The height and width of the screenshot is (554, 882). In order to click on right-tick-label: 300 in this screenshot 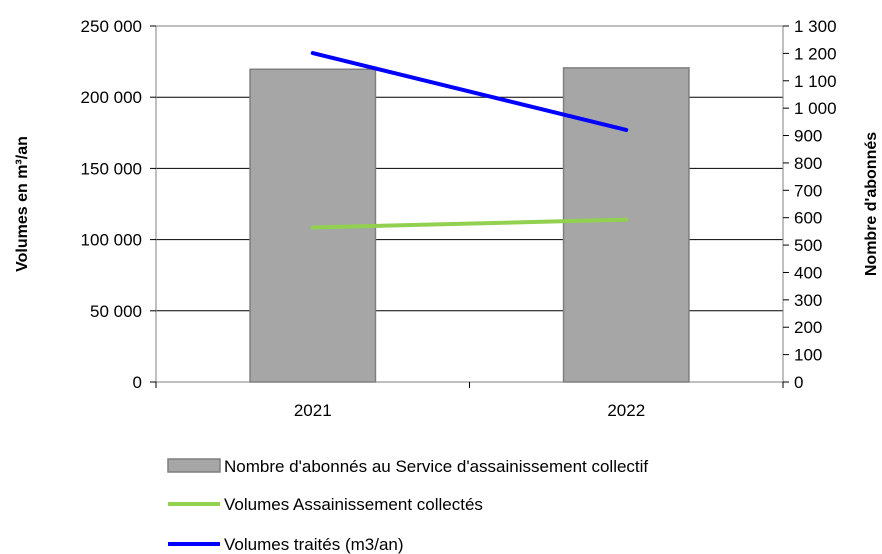, I will do `click(808, 300)`.